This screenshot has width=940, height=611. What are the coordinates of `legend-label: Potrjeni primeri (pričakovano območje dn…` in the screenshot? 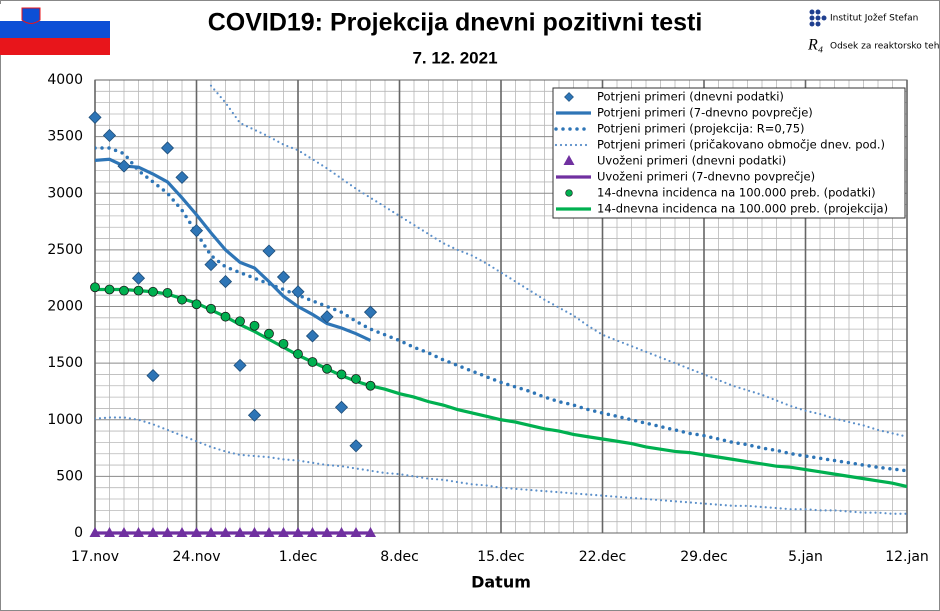 It's located at (741, 145).